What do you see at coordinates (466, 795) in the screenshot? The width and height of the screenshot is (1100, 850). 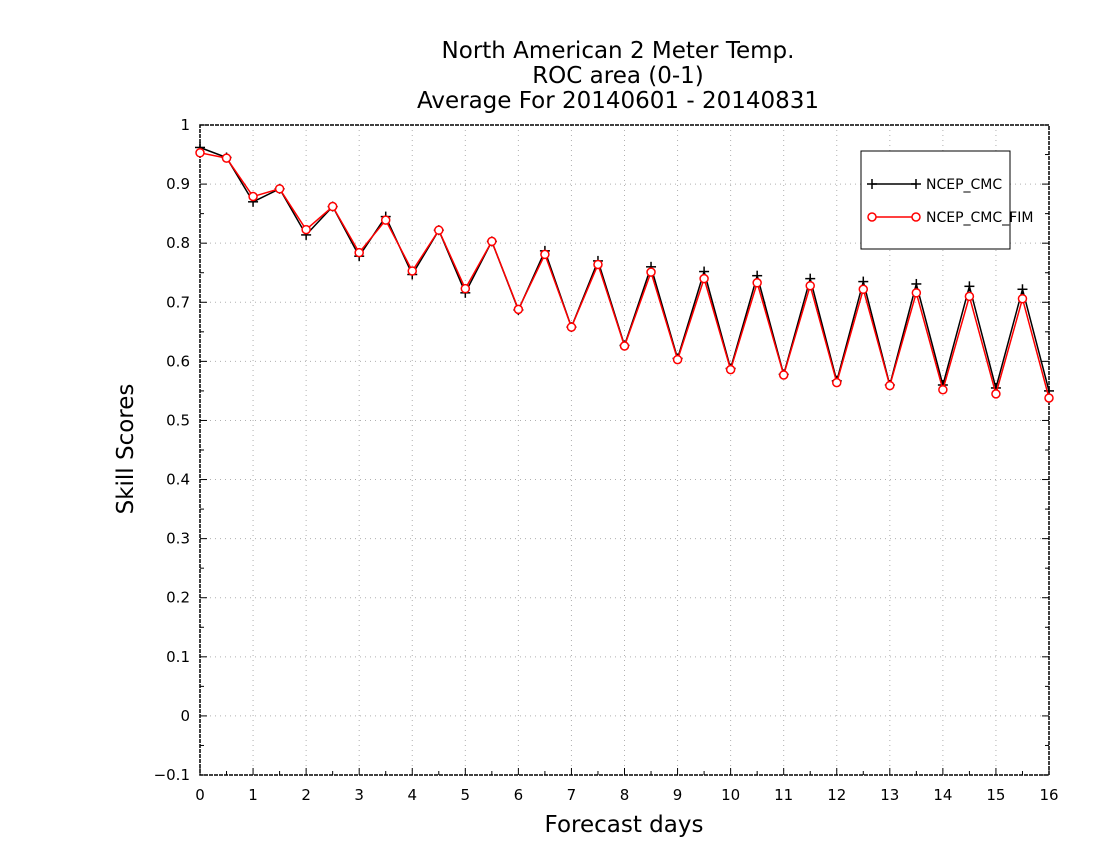 I see `x-tick-label: 5` at bounding box center [466, 795].